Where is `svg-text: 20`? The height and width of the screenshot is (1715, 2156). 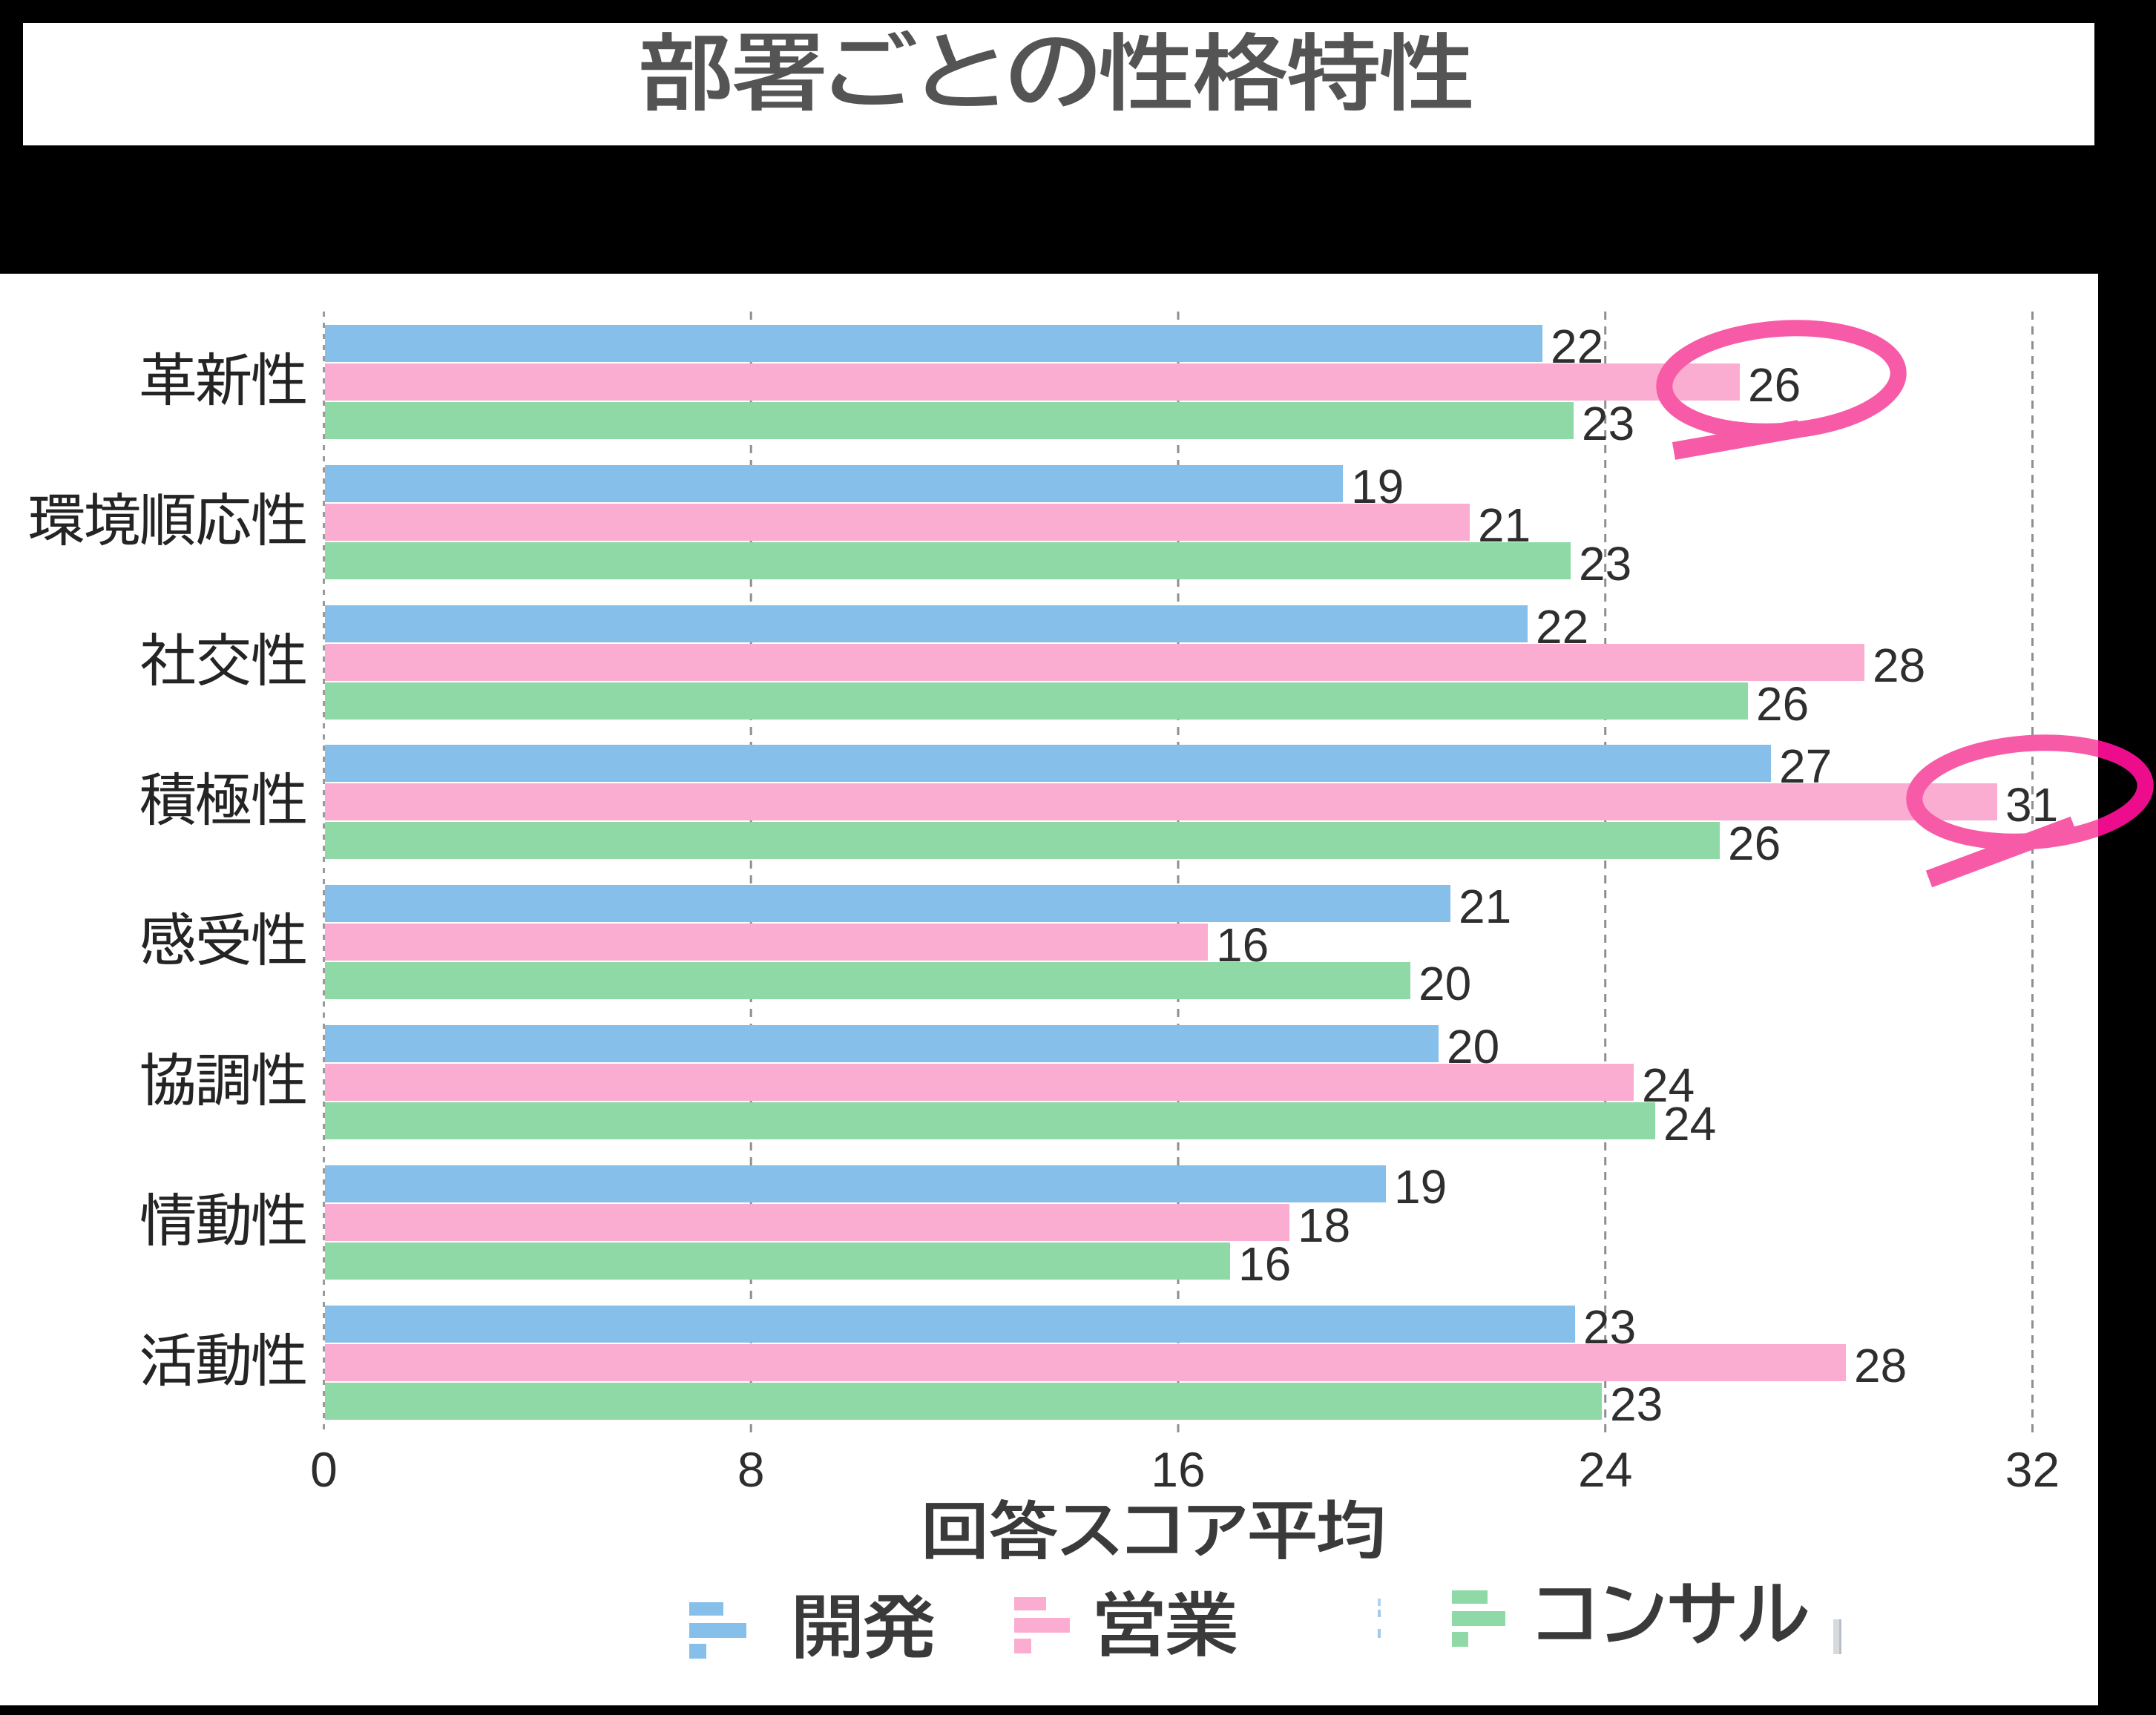
svg-text: 20 is located at coordinates (1445, 983).